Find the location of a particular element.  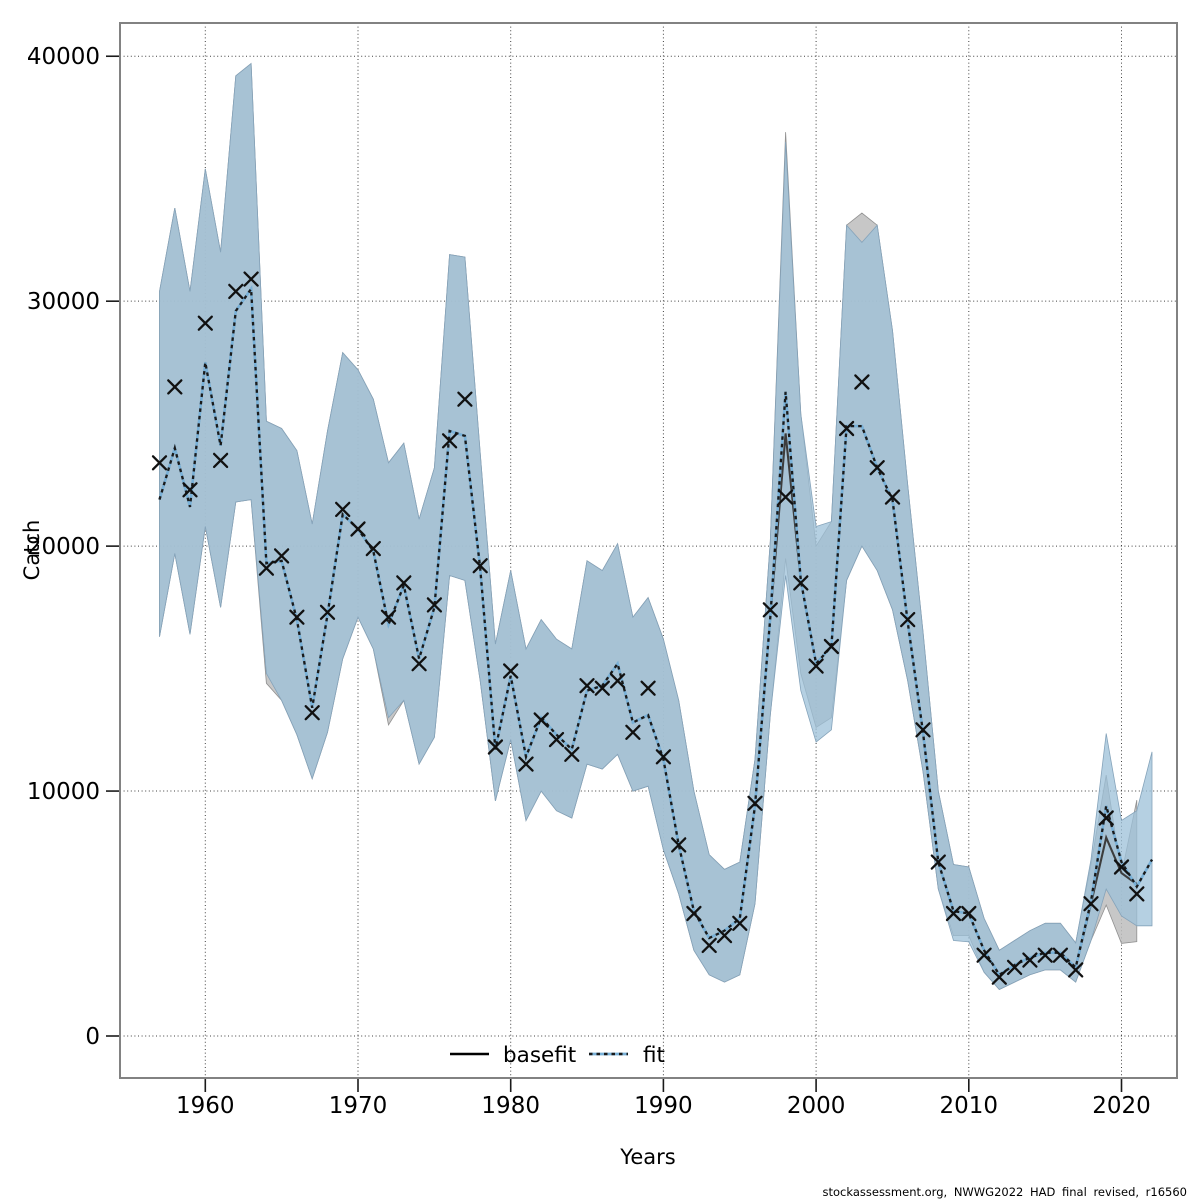

observation-marker-2001 is located at coordinates (831, 646).